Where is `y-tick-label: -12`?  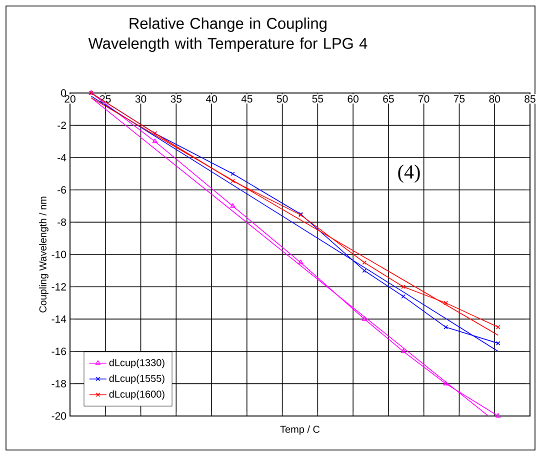
y-tick-label: -12 is located at coordinates (59, 286).